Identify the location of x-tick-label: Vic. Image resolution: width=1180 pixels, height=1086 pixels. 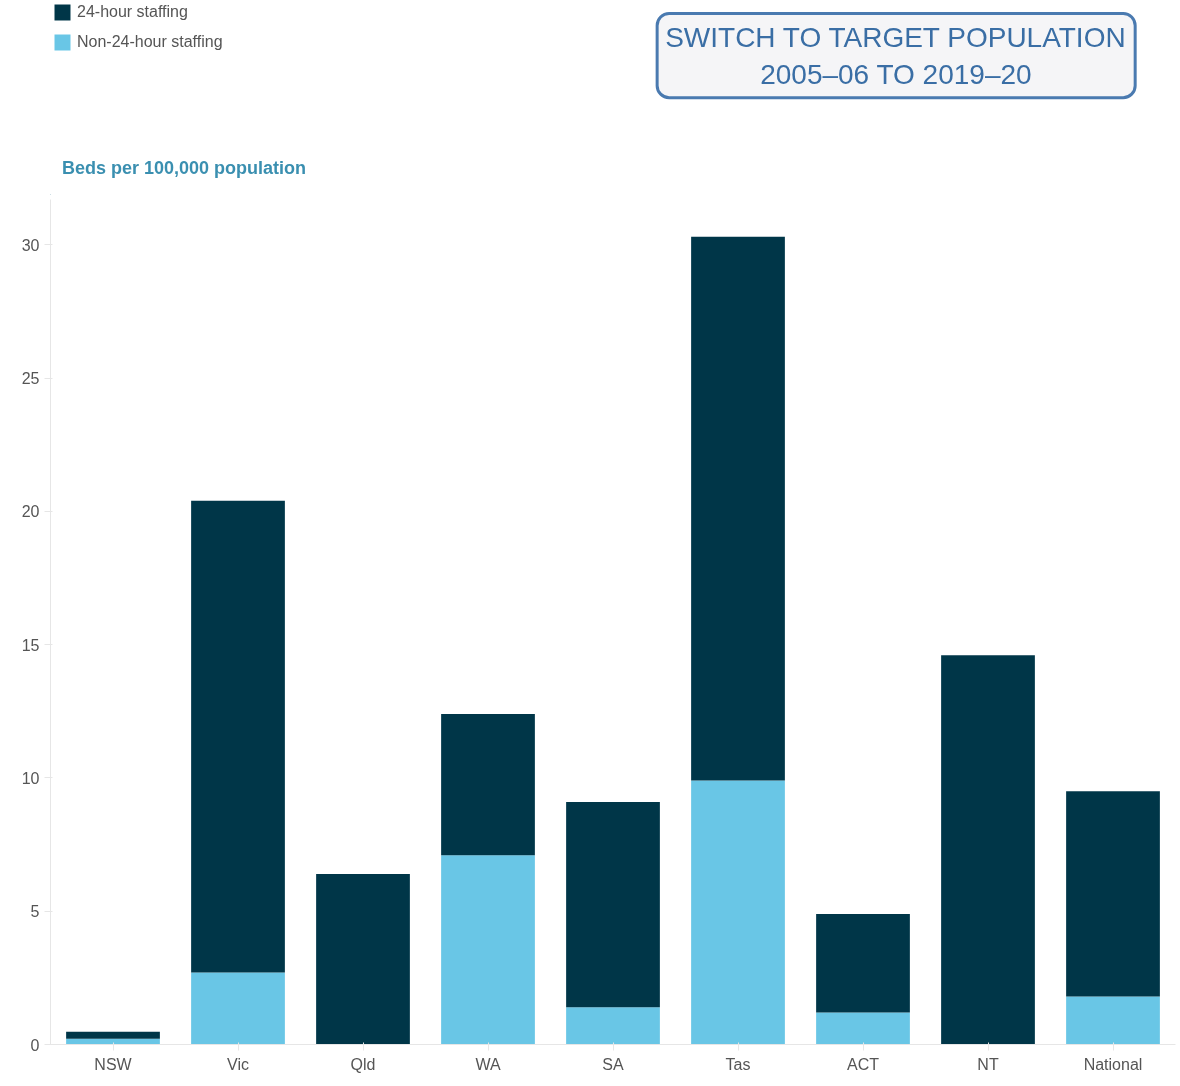
(238, 1064).